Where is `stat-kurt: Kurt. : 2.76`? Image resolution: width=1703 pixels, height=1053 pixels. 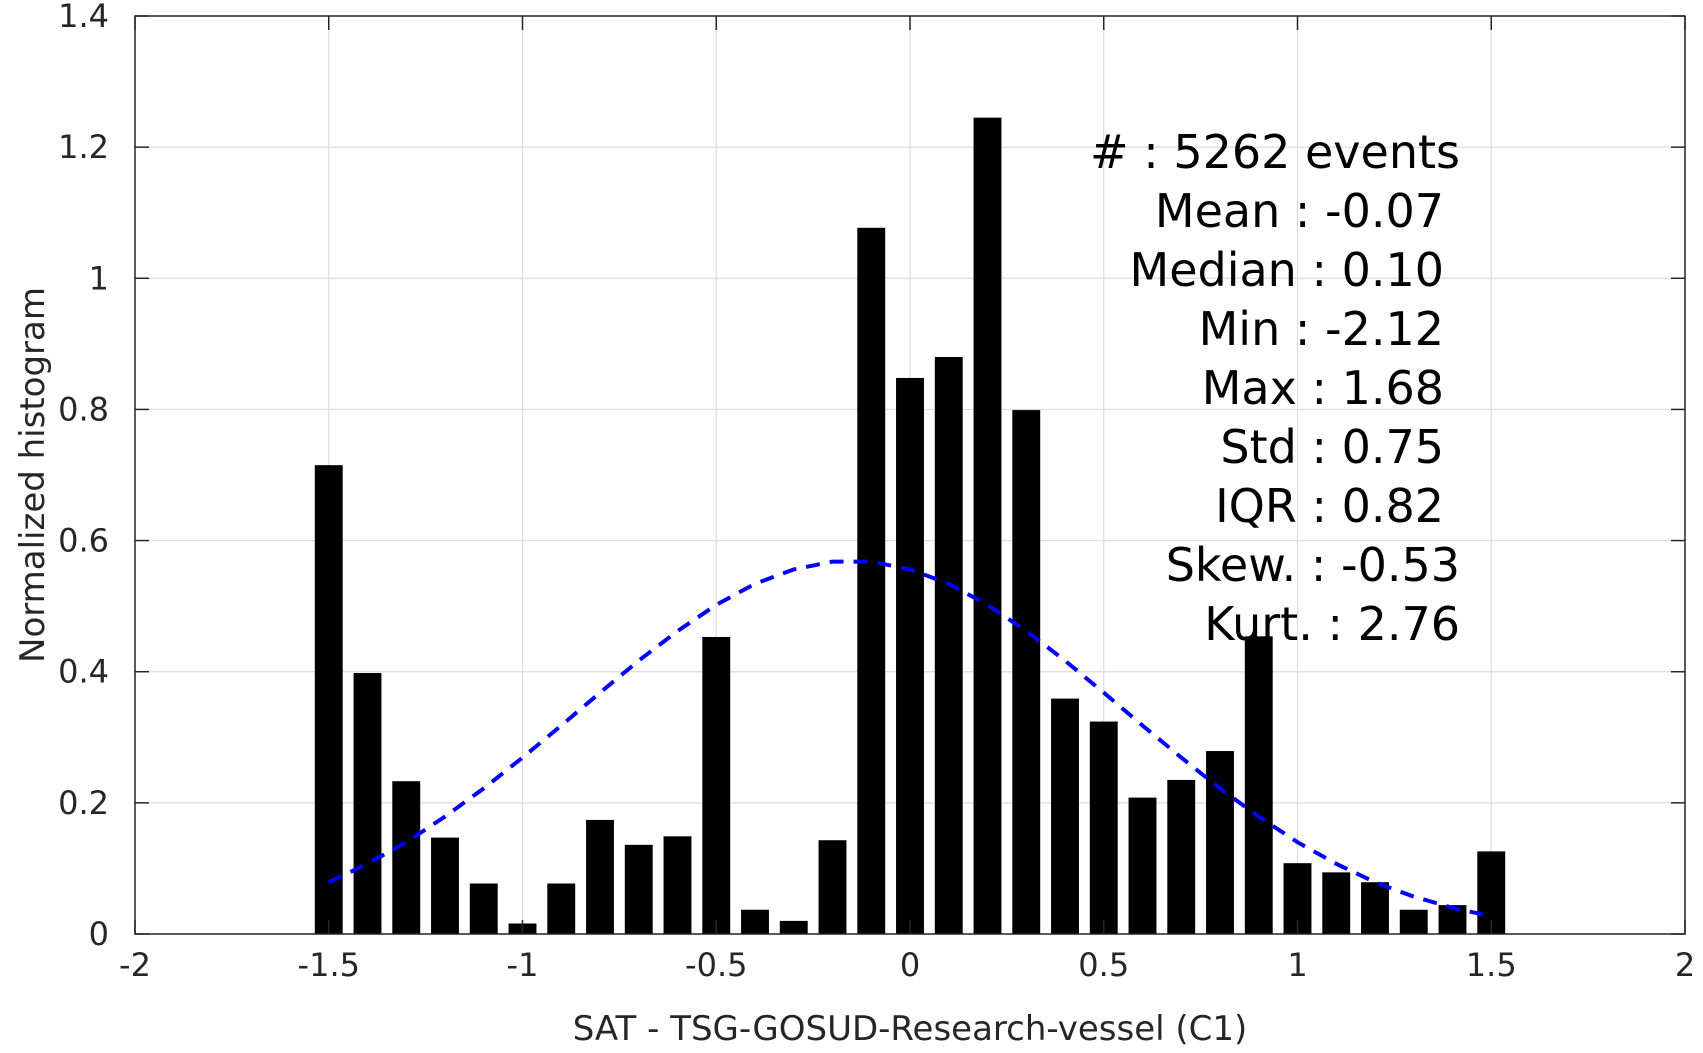 stat-kurt: Kurt. : 2.76 is located at coordinates (1332, 624).